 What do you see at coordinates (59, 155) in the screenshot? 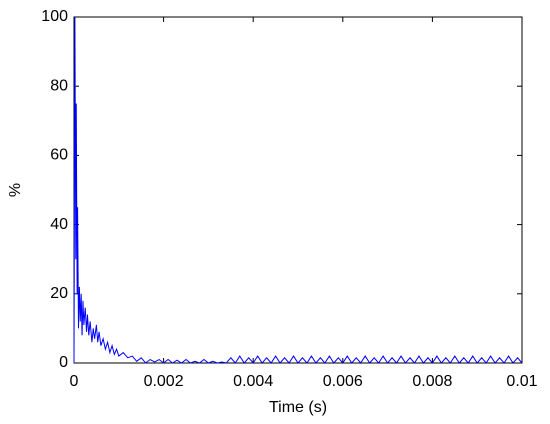
I see `y-tick-label: 60` at bounding box center [59, 155].